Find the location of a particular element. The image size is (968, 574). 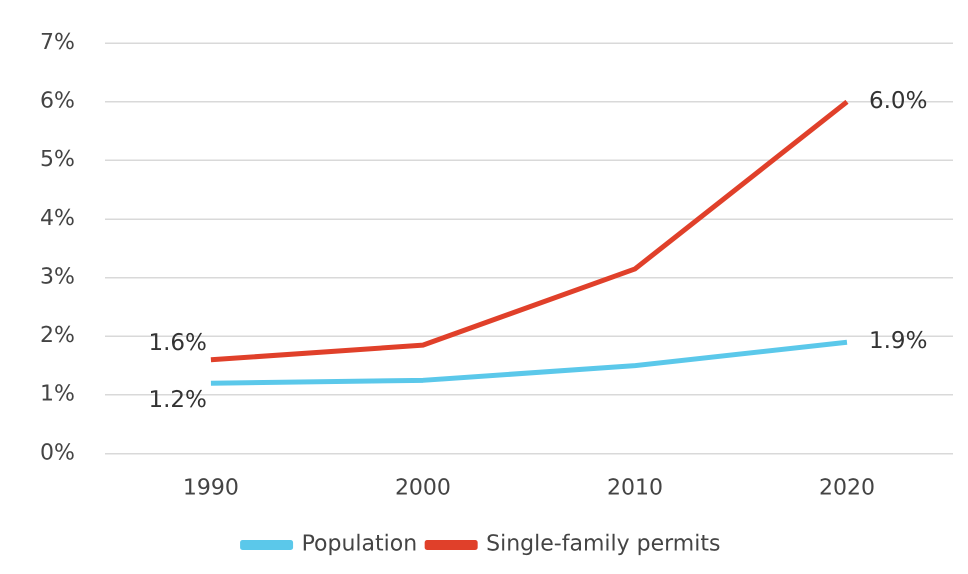

y-tick-label: 7% is located at coordinates (57, 42).